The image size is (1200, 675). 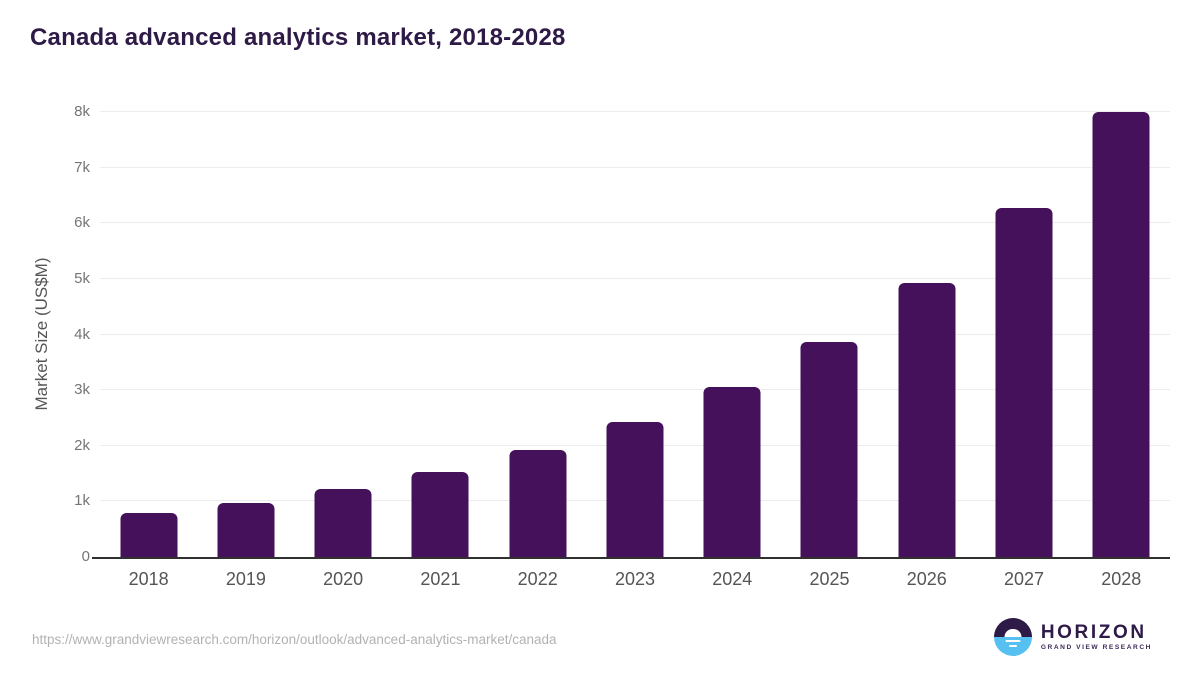 What do you see at coordinates (440, 579) in the screenshot?
I see `x-tick-label: 2021` at bounding box center [440, 579].